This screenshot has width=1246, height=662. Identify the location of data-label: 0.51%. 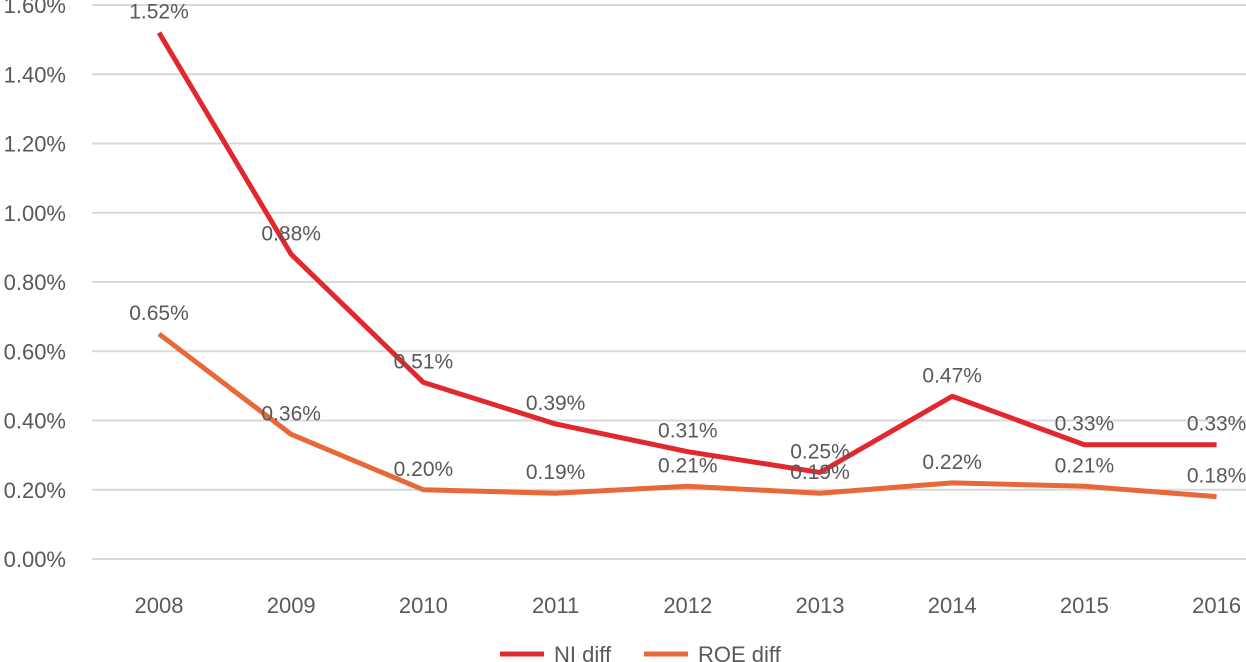
(424, 361).